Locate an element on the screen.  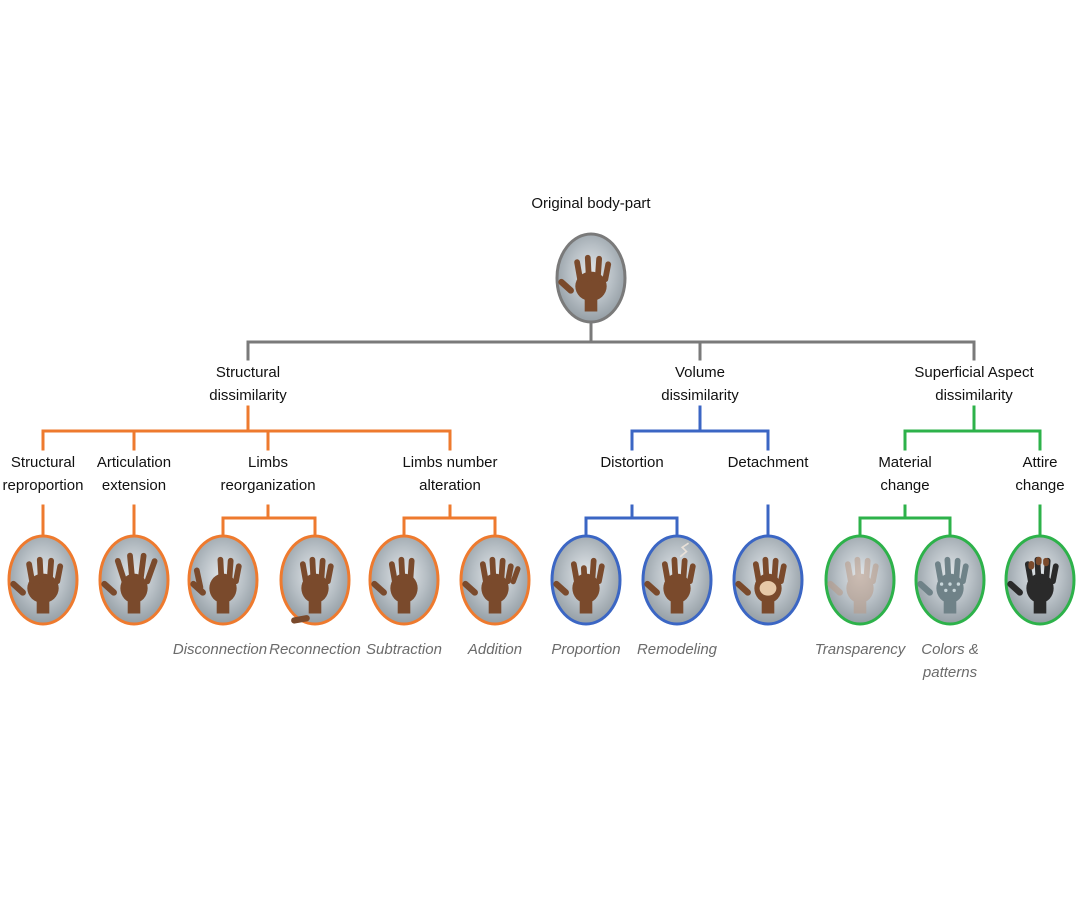
leaf-caption-line: Colors & is located at coordinates (950, 649).